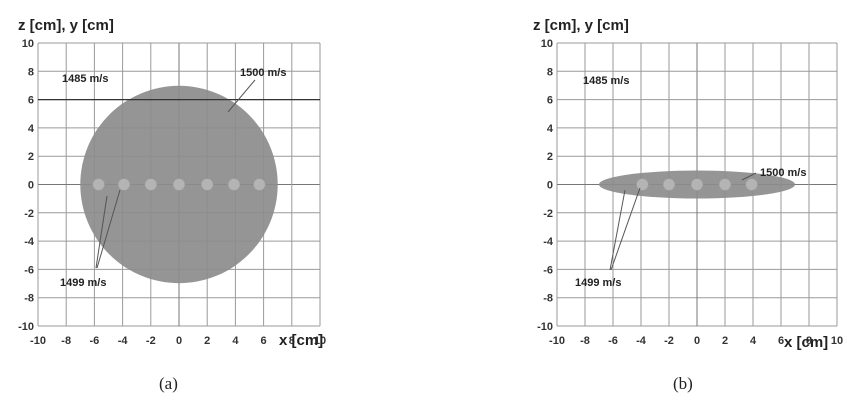 The image size is (847, 408). Describe the element at coordinates (545, 185) in the screenshot. I see `panel-b-y-tick-labels: 10 8 6 4 2 0 -2 -4 -6 -8 -10` at that location.